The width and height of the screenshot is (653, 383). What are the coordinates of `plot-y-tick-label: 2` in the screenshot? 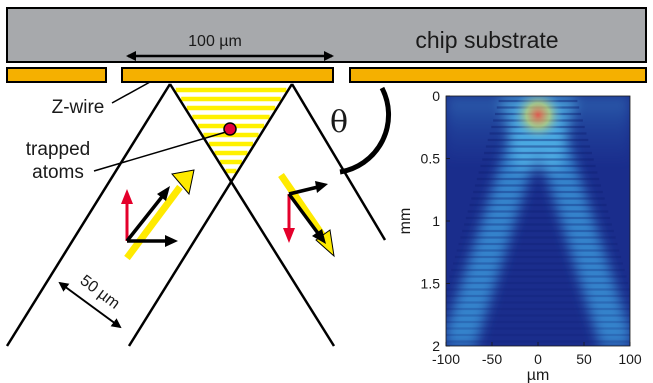 It's located at (436, 346).